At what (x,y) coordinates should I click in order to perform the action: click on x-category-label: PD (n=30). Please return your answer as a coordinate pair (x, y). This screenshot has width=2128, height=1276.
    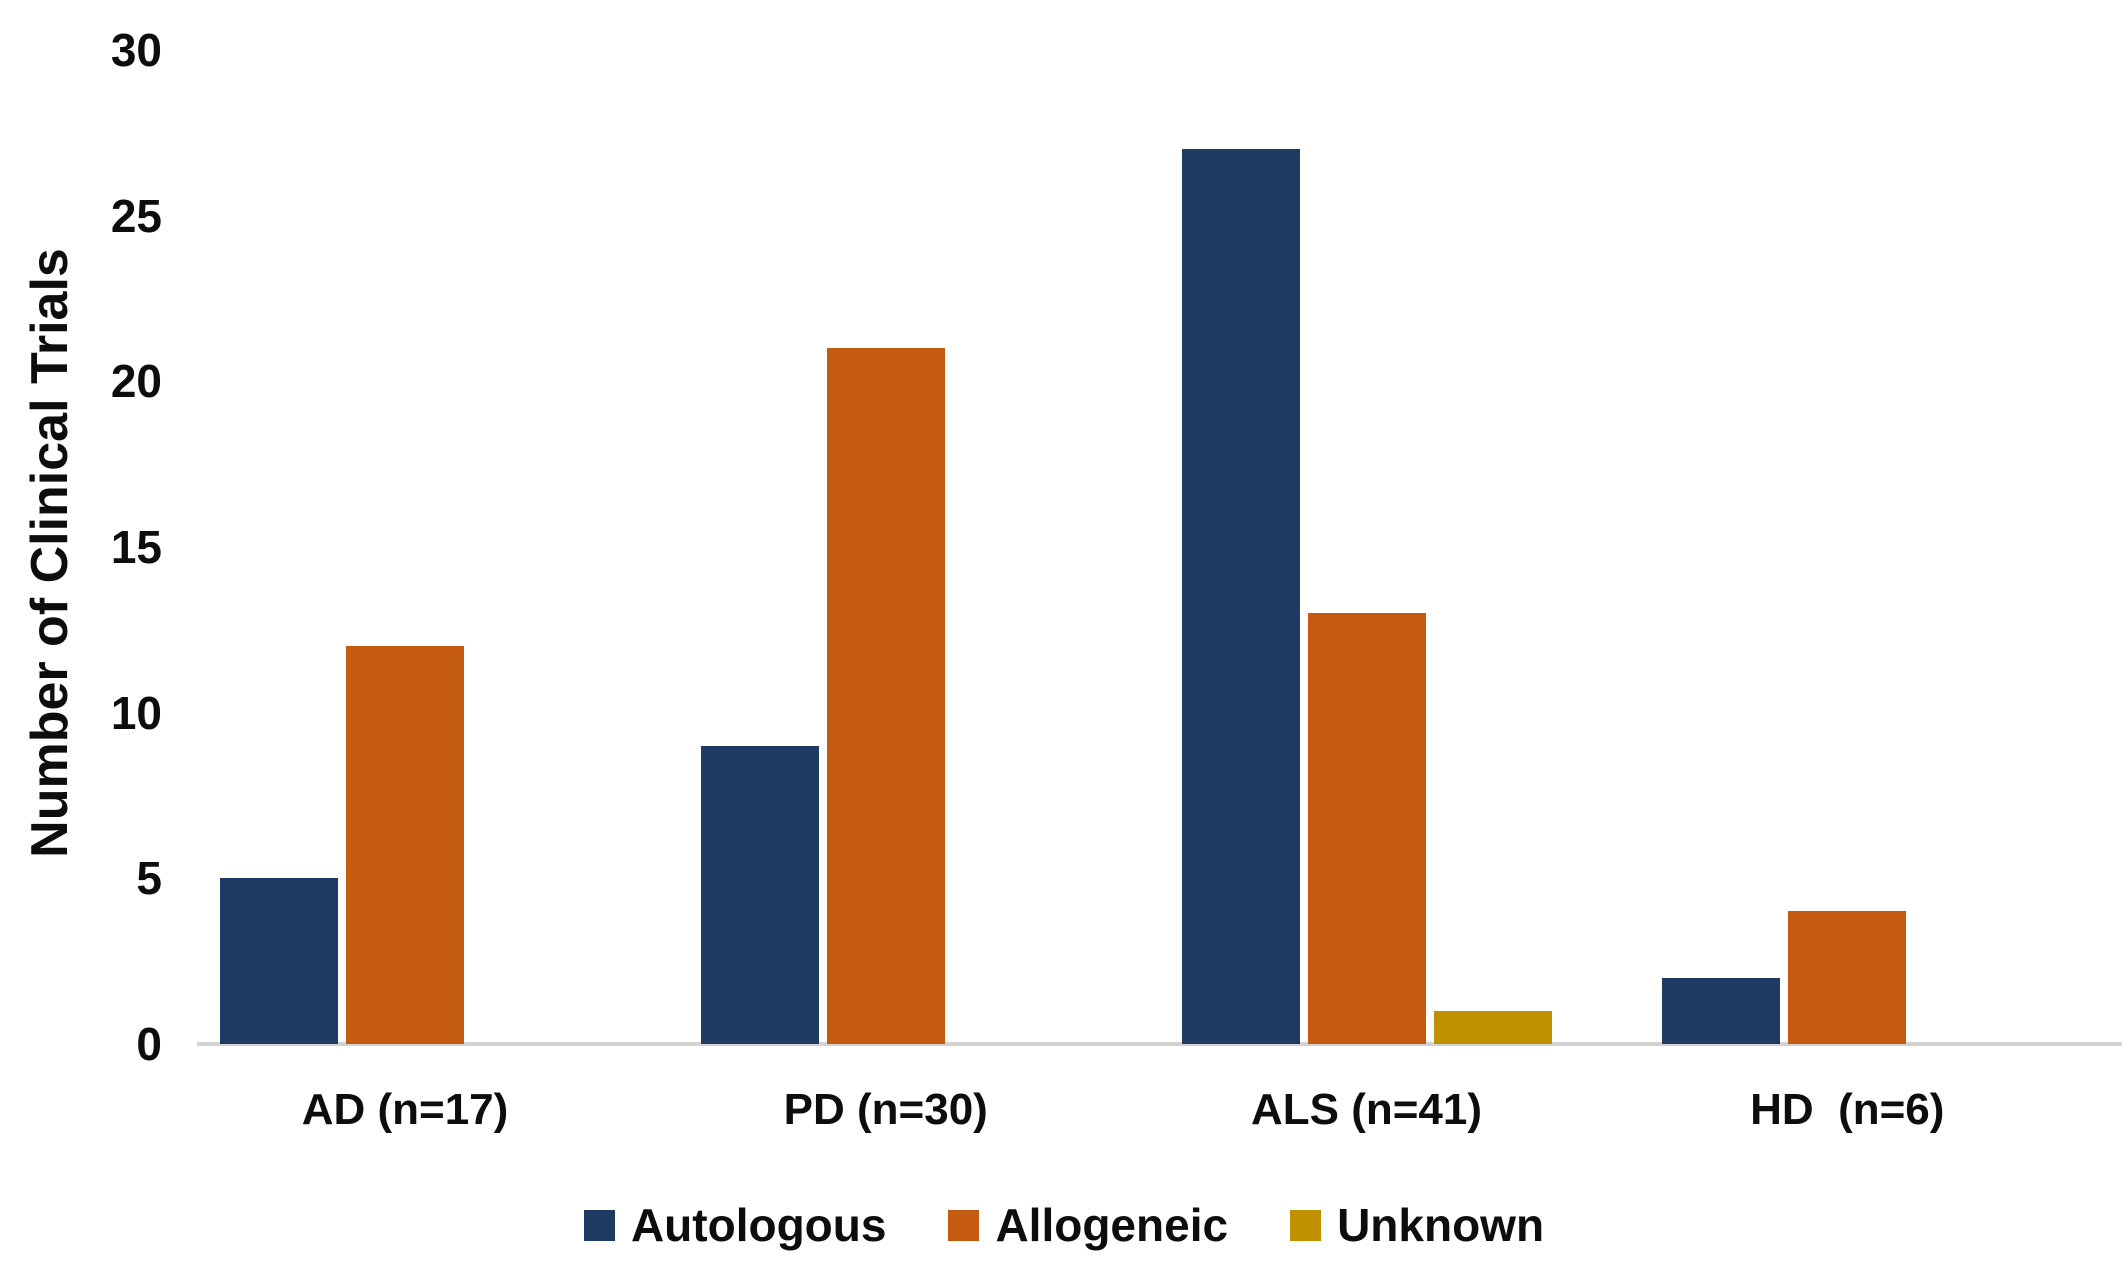
    Looking at the image, I should click on (885, 1109).